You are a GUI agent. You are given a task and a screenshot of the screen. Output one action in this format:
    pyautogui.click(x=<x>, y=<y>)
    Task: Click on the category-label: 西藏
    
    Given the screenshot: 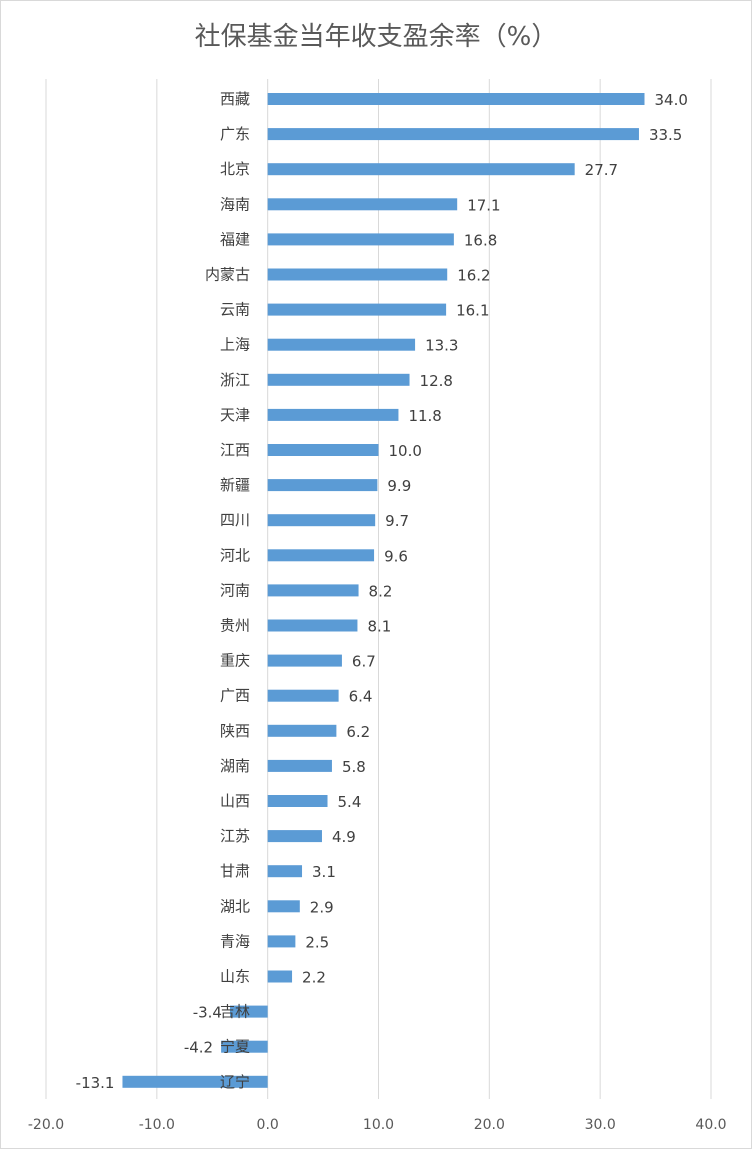 What is the action you would take?
    pyautogui.click(x=235, y=99)
    